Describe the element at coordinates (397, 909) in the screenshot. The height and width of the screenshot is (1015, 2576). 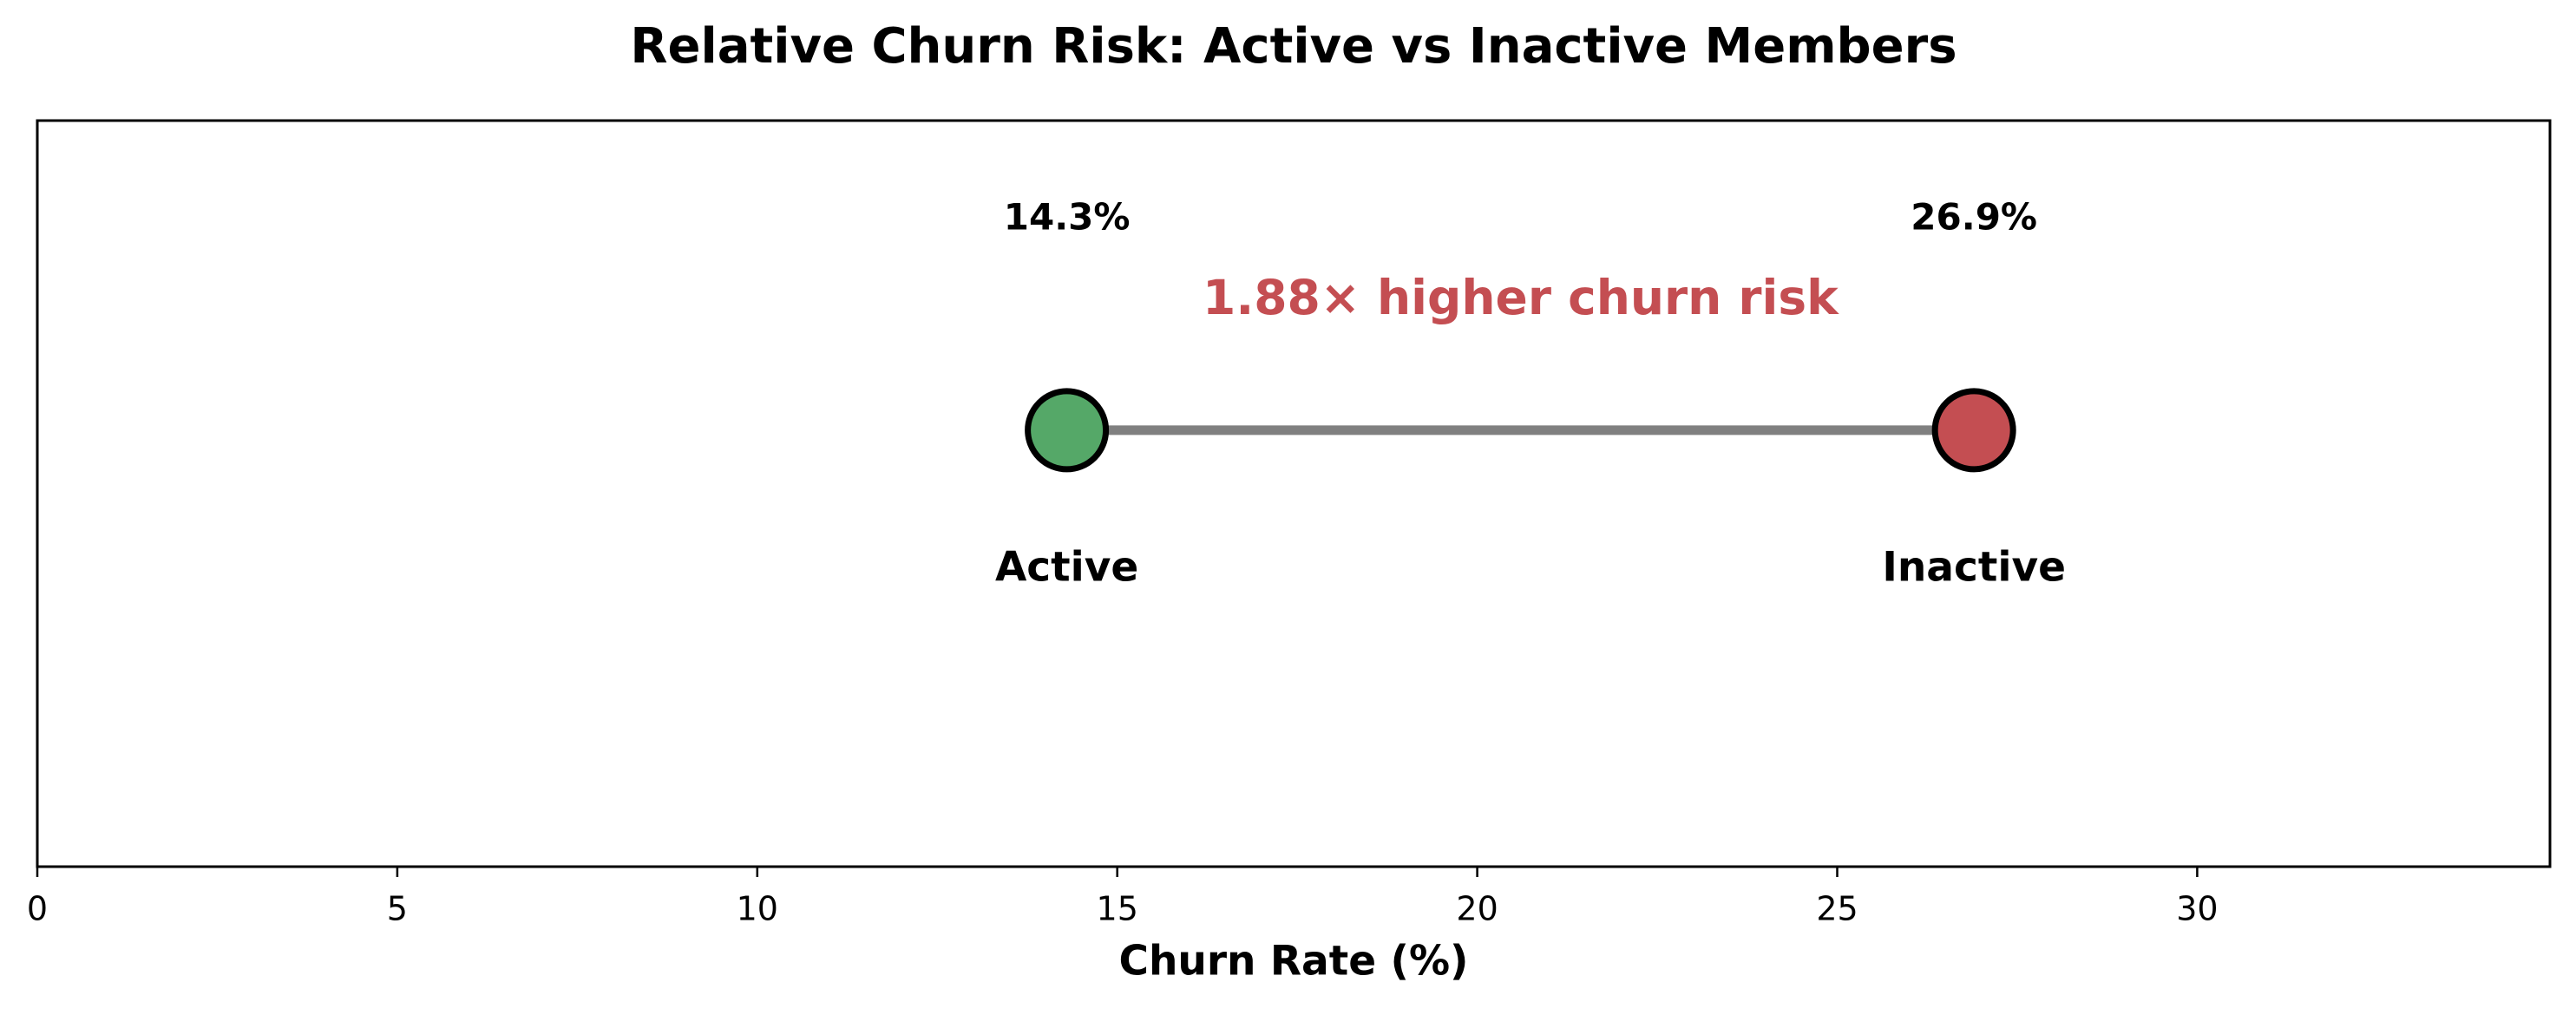
I see `x-tick-label: 5` at that location.